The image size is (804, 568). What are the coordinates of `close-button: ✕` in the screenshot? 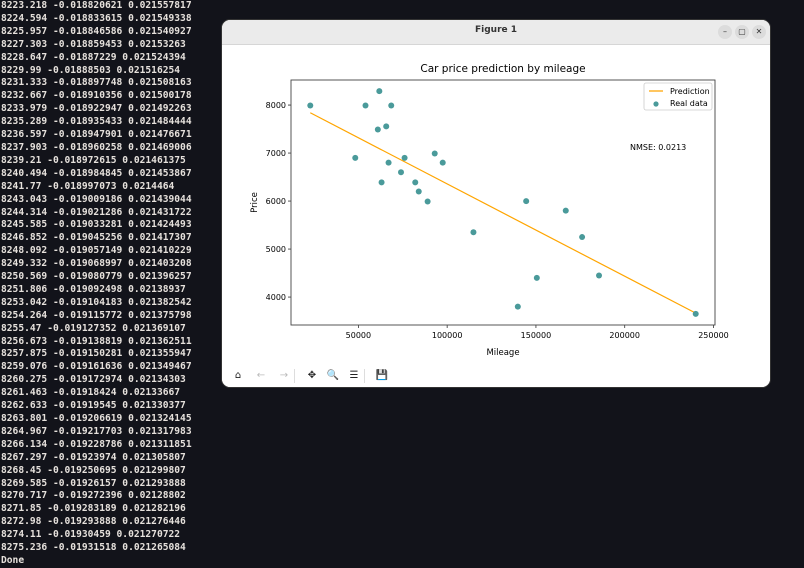 It's located at (759, 32).